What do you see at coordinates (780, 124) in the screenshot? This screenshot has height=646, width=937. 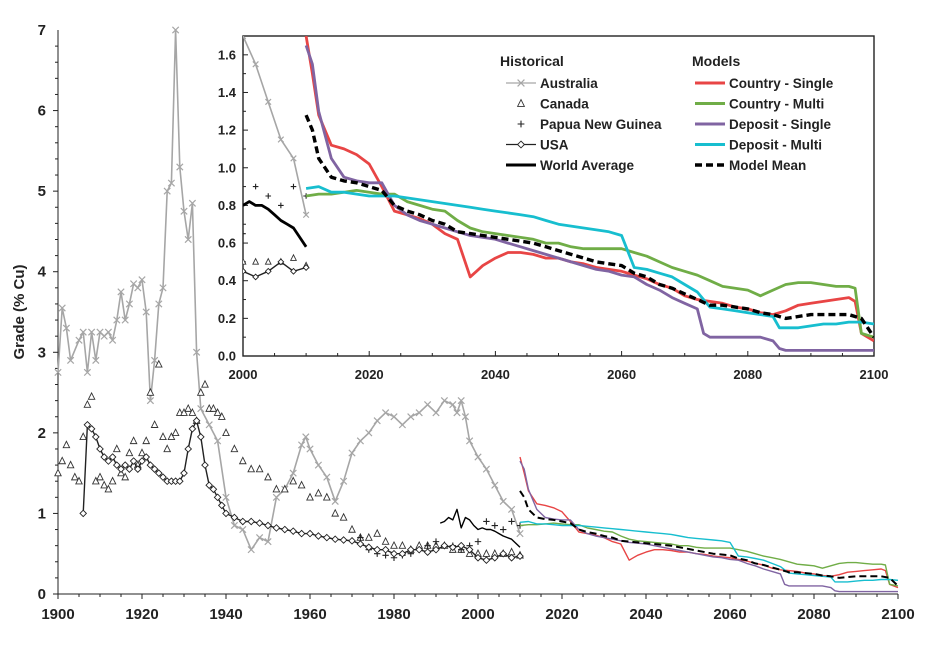 I see `legend-label: Deposit - Single` at bounding box center [780, 124].